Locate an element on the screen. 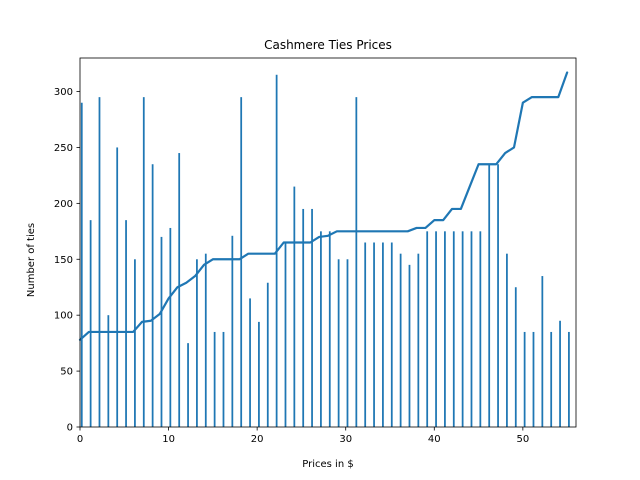 The image size is (640, 480). x-tick-label: 40 is located at coordinates (434, 439).